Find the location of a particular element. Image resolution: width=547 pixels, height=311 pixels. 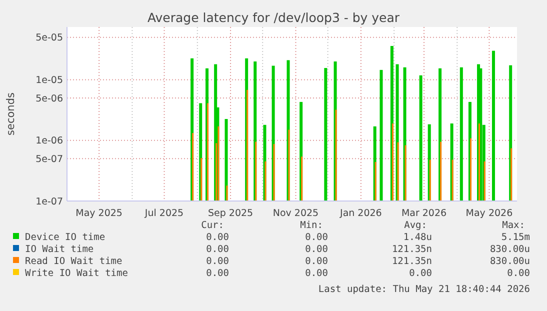

legend-label: Write IO Wait time is located at coordinates (76, 273).